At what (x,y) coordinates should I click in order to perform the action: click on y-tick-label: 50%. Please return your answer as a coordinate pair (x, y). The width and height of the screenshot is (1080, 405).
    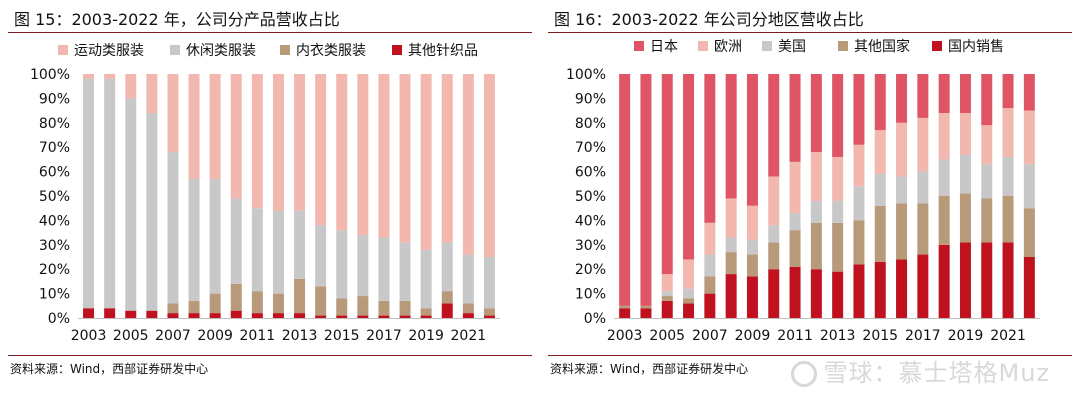
    Looking at the image, I should click on (54, 197).